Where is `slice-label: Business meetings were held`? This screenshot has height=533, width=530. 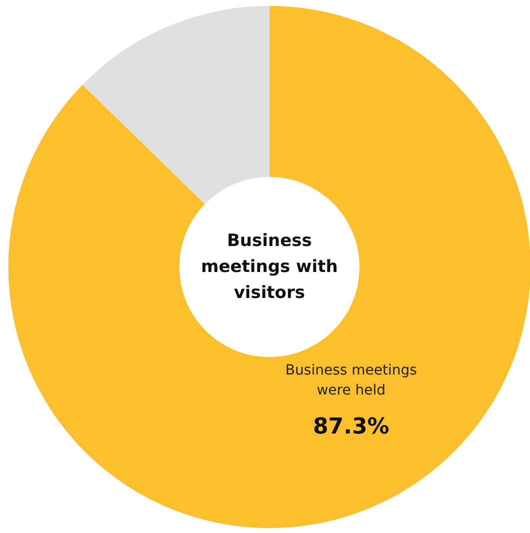 slice-label: Business meetings were held is located at coordinates (351, 380).